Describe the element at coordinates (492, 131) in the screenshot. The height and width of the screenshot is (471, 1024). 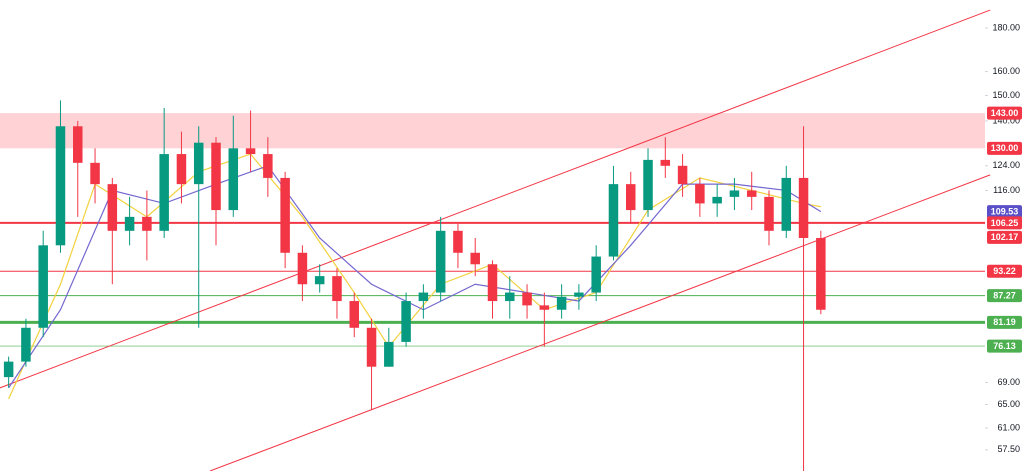
I see `zone` at that location.